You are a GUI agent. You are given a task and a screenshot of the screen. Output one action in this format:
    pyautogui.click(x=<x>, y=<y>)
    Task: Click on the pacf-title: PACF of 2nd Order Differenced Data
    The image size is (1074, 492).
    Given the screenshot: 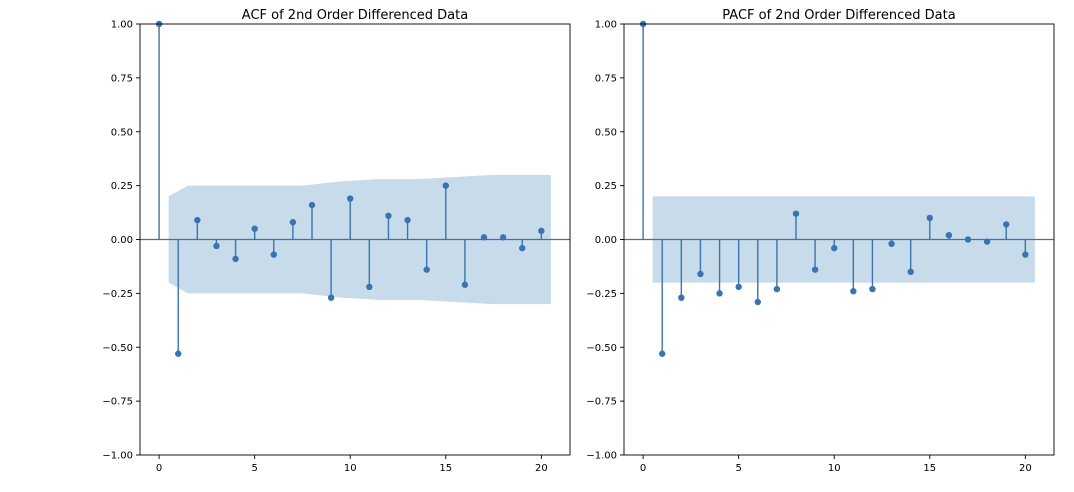 What is the action you would take?
    pyautogui.click(x=838, y=15)
    